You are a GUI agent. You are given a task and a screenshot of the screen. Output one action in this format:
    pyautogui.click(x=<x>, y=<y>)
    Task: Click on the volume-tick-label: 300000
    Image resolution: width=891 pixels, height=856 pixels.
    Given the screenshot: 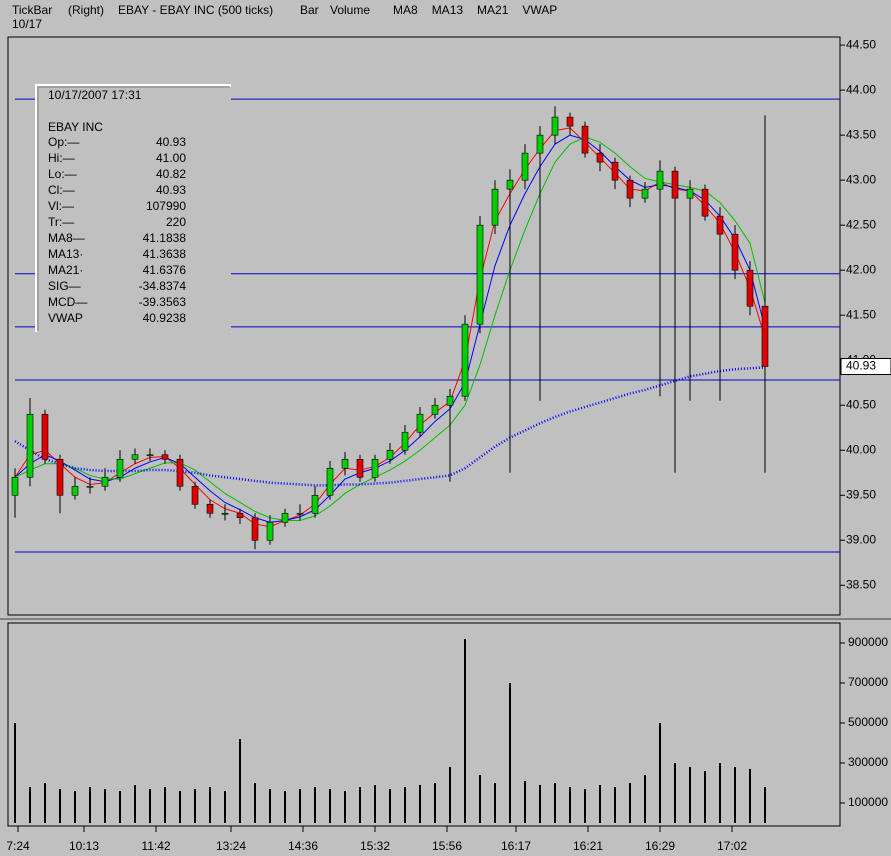 What is the action you would take?
    pyautogui.click(x=868, y=762)
    